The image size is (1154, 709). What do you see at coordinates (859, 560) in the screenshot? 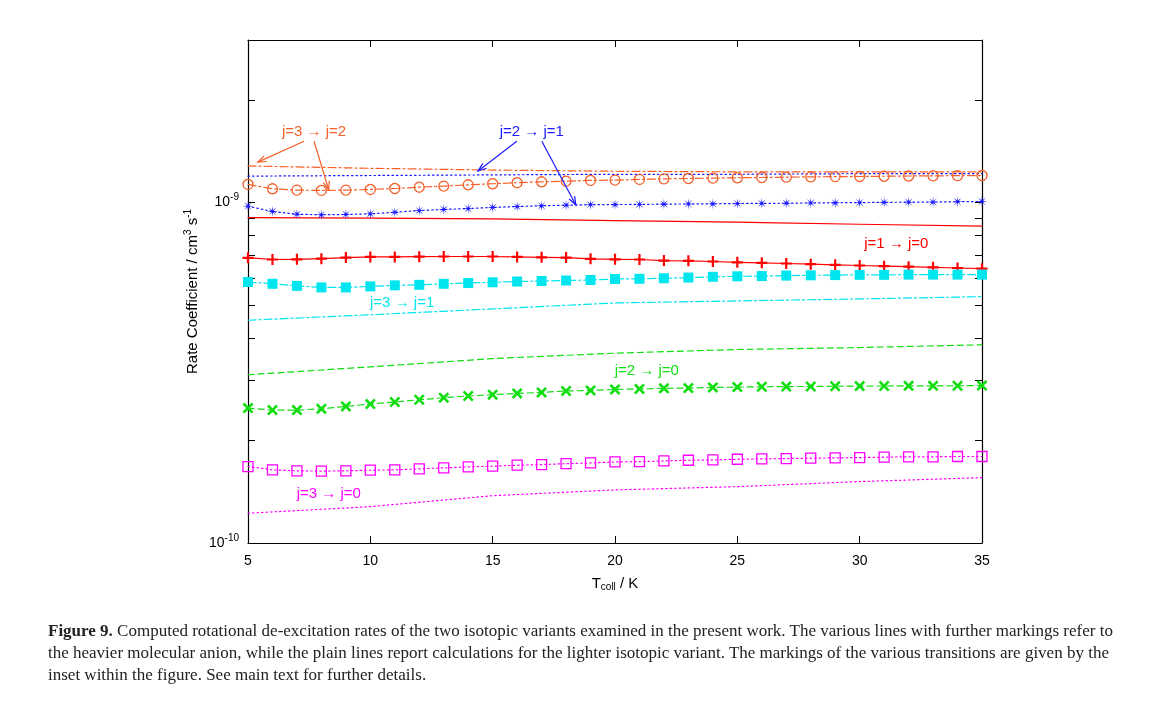
I see `x-tick-label: 30` at bounding box center [859, 560].